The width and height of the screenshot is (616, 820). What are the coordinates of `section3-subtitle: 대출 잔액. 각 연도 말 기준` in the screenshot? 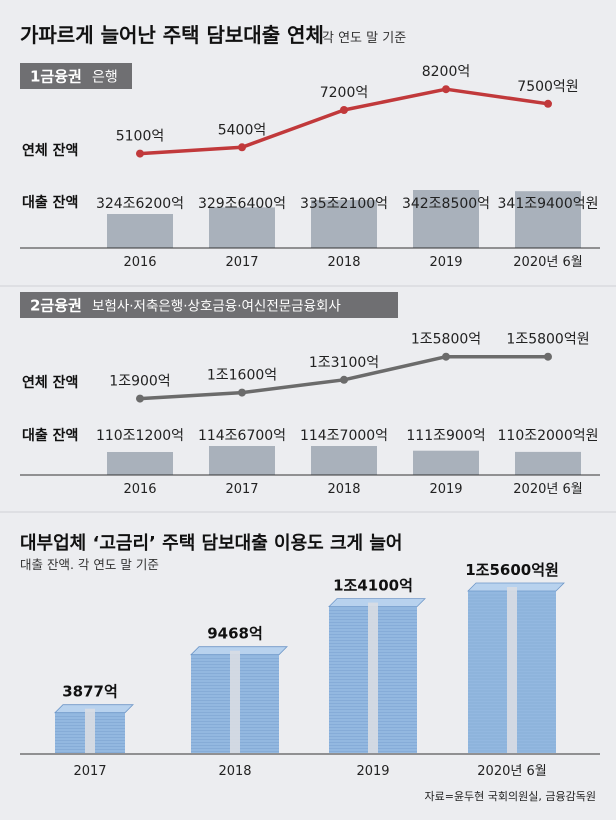 It's located at (89, 564).